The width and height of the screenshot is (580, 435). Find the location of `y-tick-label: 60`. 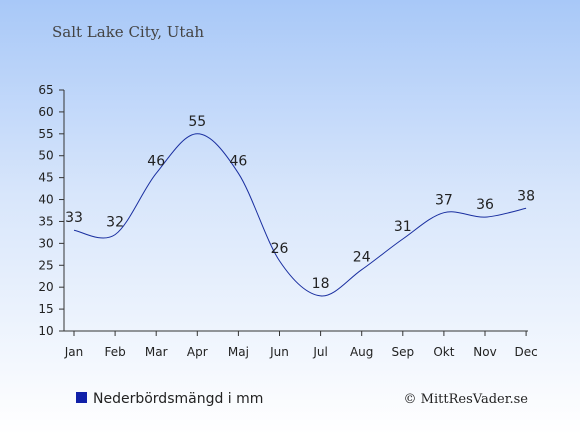

y-tick-label: 60 is located at coordinates (45, 112).